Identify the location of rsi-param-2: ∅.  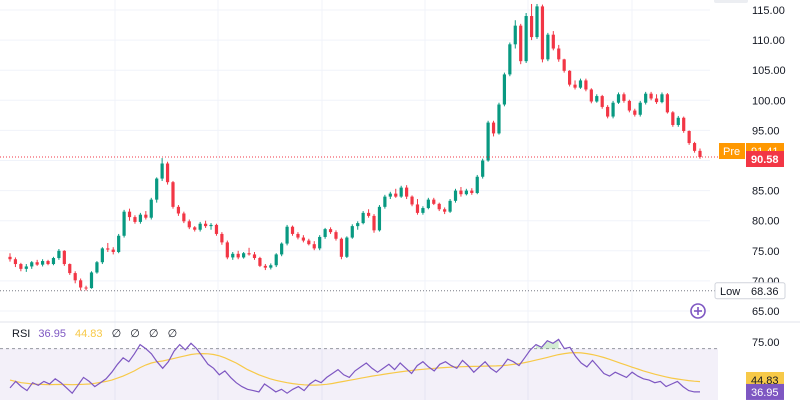
(135, 334).